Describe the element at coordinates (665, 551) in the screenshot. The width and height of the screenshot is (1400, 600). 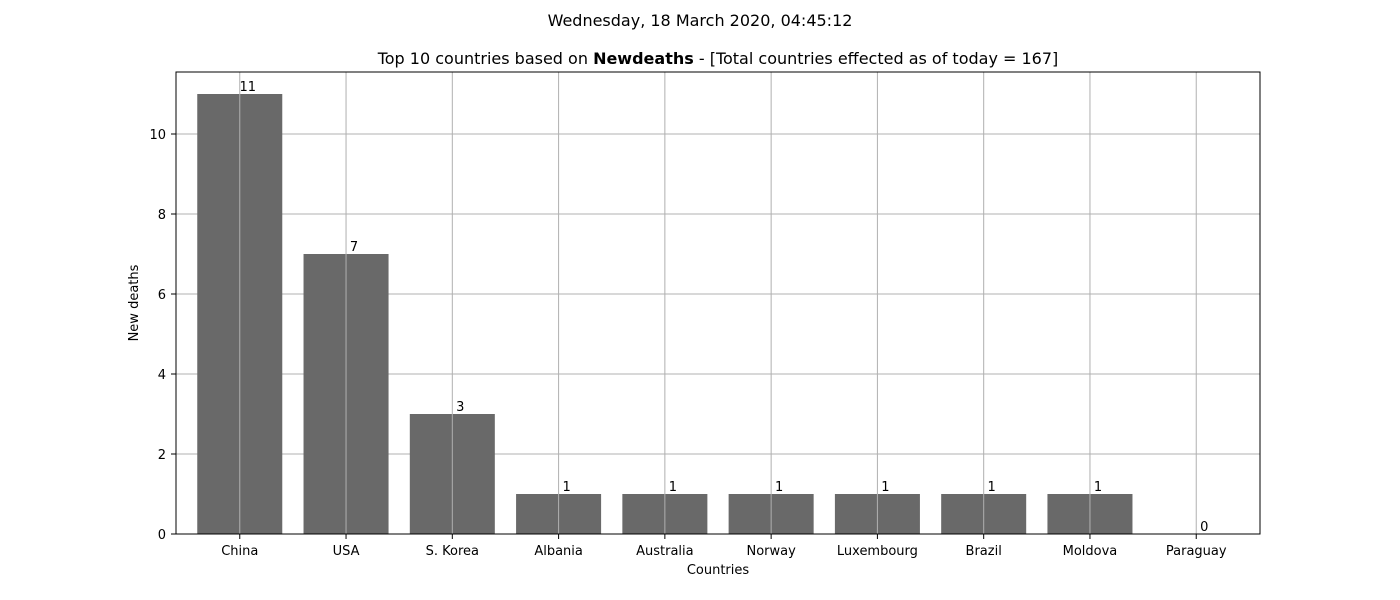
I see `x-tick-label: Australia` at that location.